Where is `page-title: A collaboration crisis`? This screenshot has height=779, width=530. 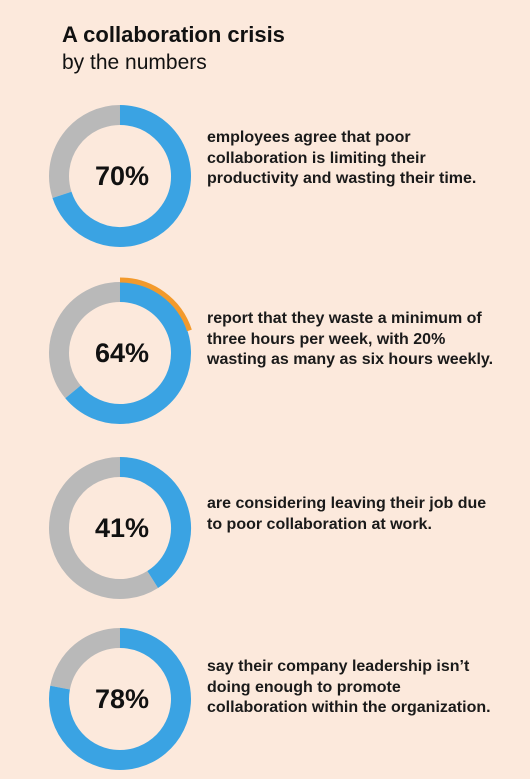 page-title: A collaboration crisis is located at coordinates (173, 34).